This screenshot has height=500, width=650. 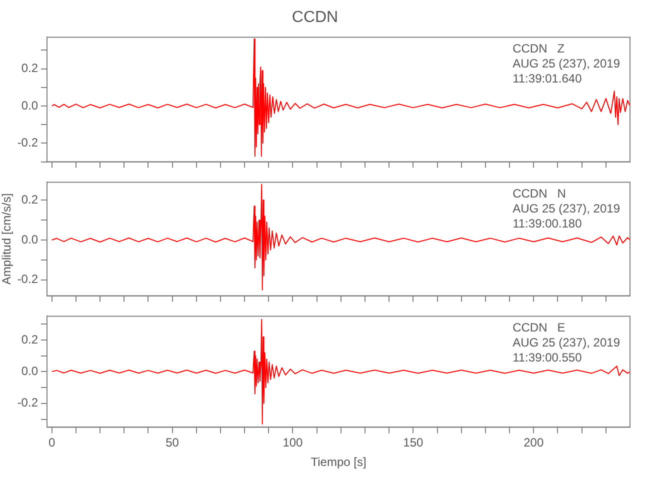 I want to click on x-axis-title: Tiempo [s], so click(x=338, y=462).